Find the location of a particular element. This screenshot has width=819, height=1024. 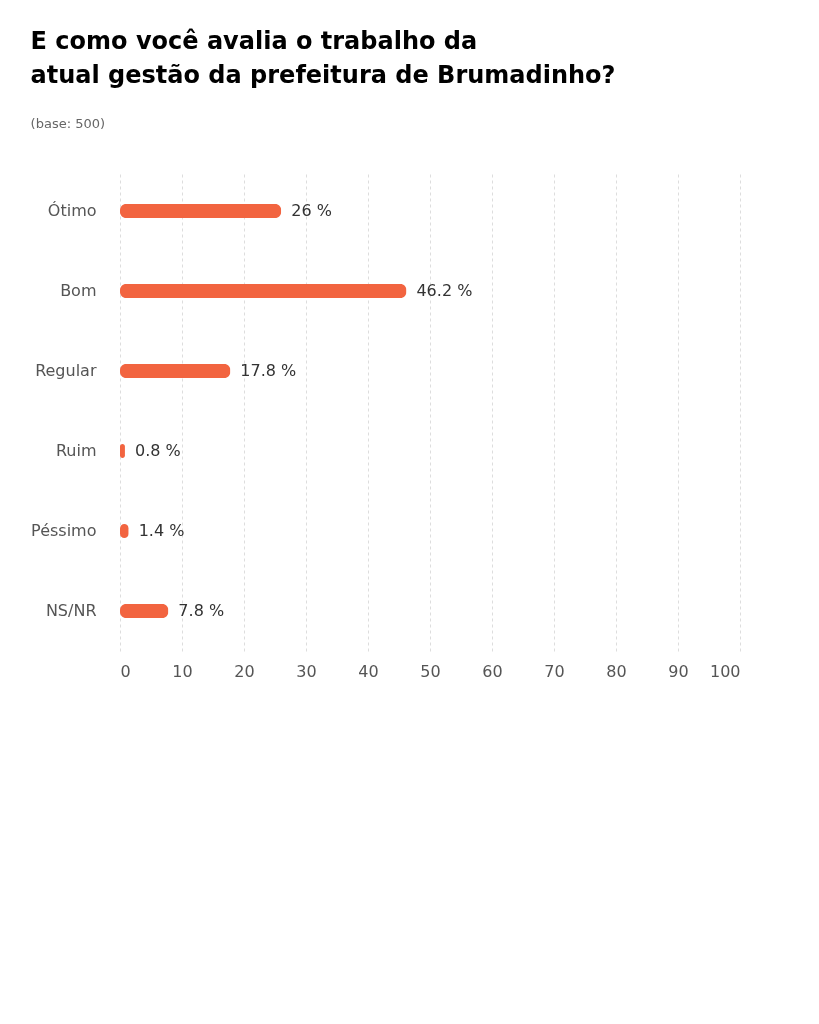

data-label: 7.8 % is located at coordinates (201, 610).